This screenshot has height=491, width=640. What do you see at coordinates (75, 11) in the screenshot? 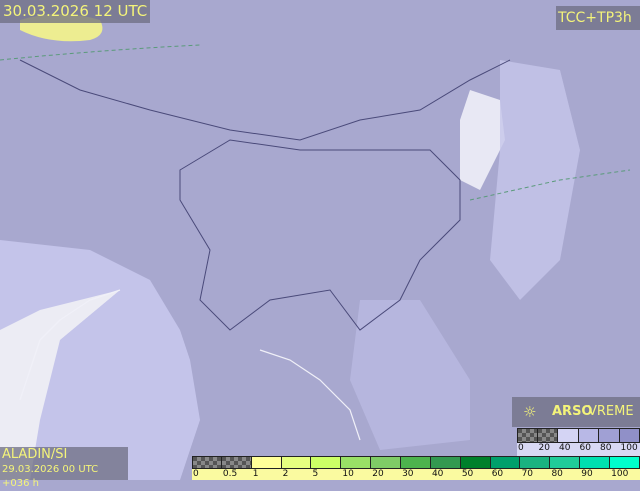
I see `valid-time-label: 30.03.2026 12 UTC` at bounding box center [75, 11].